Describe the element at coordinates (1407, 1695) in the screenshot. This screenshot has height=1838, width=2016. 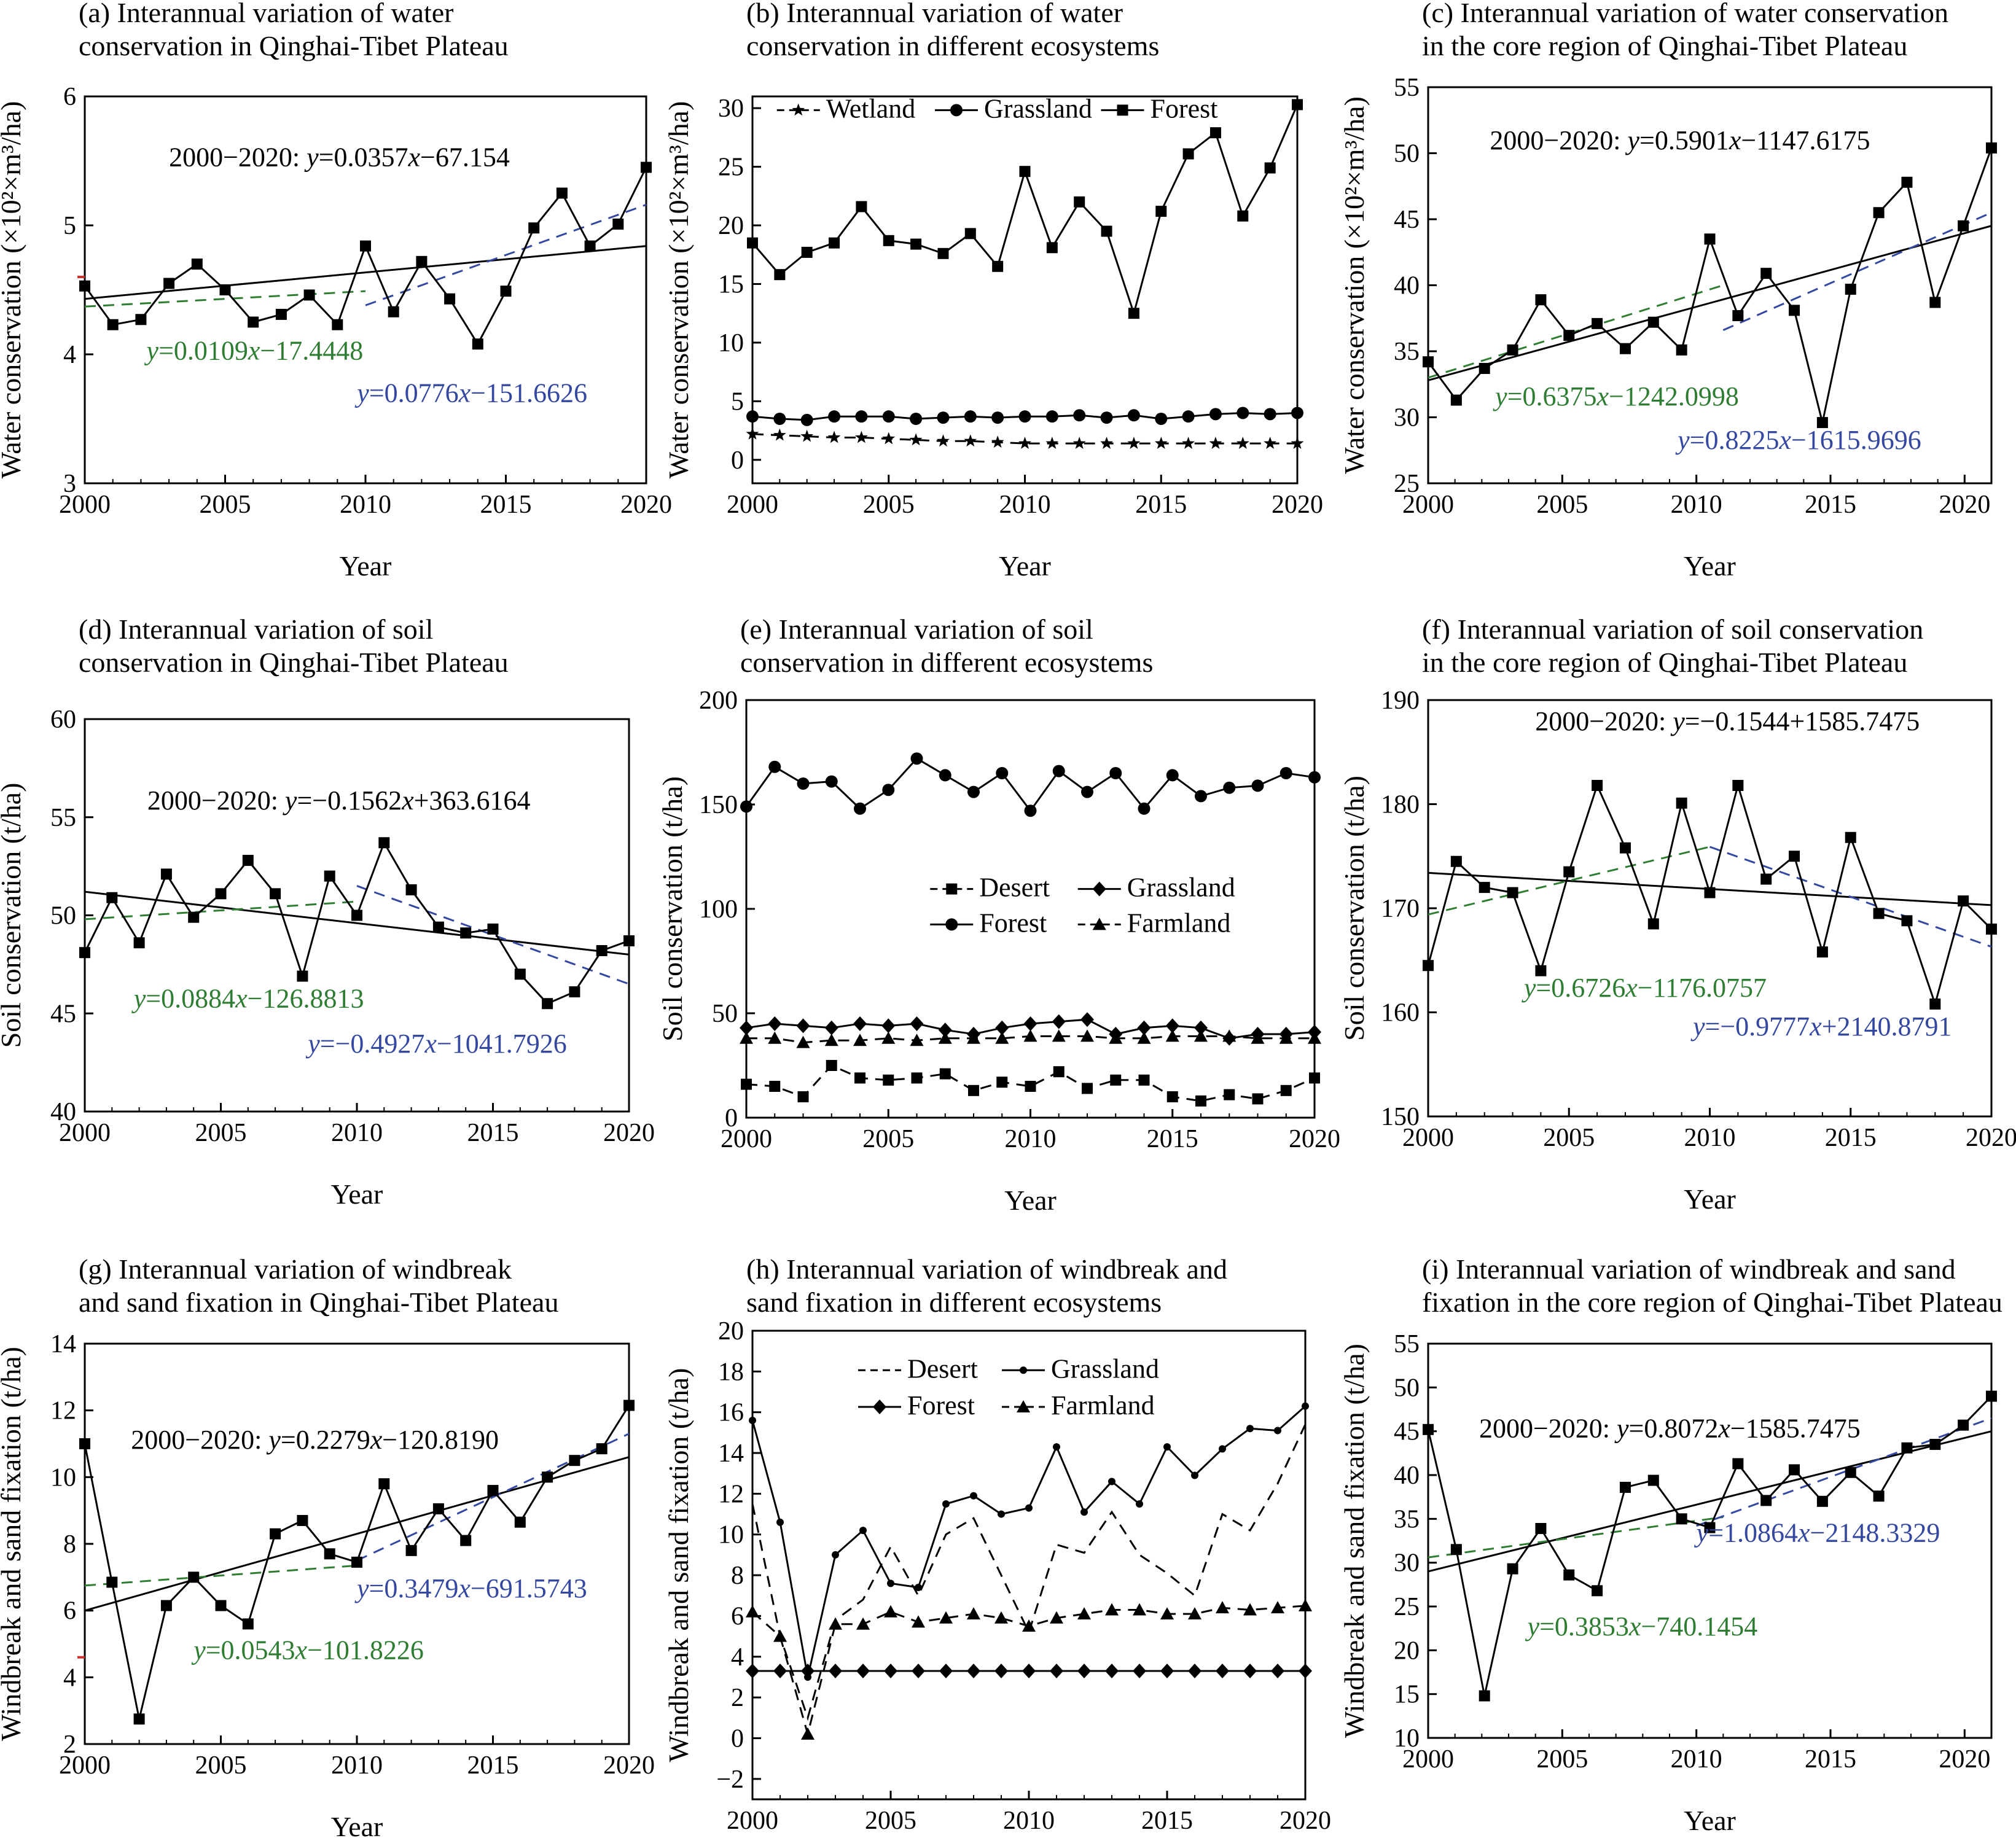
I see `y-tick-label: 15` at that location.